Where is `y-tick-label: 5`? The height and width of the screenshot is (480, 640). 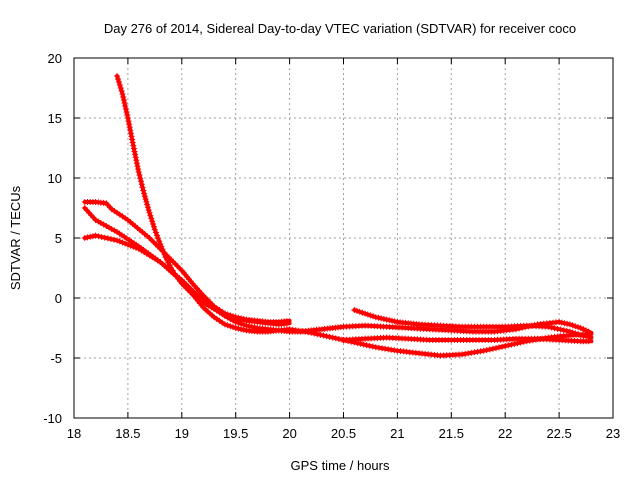 y-tick-label: 5 is located at coordinates (58, 238).